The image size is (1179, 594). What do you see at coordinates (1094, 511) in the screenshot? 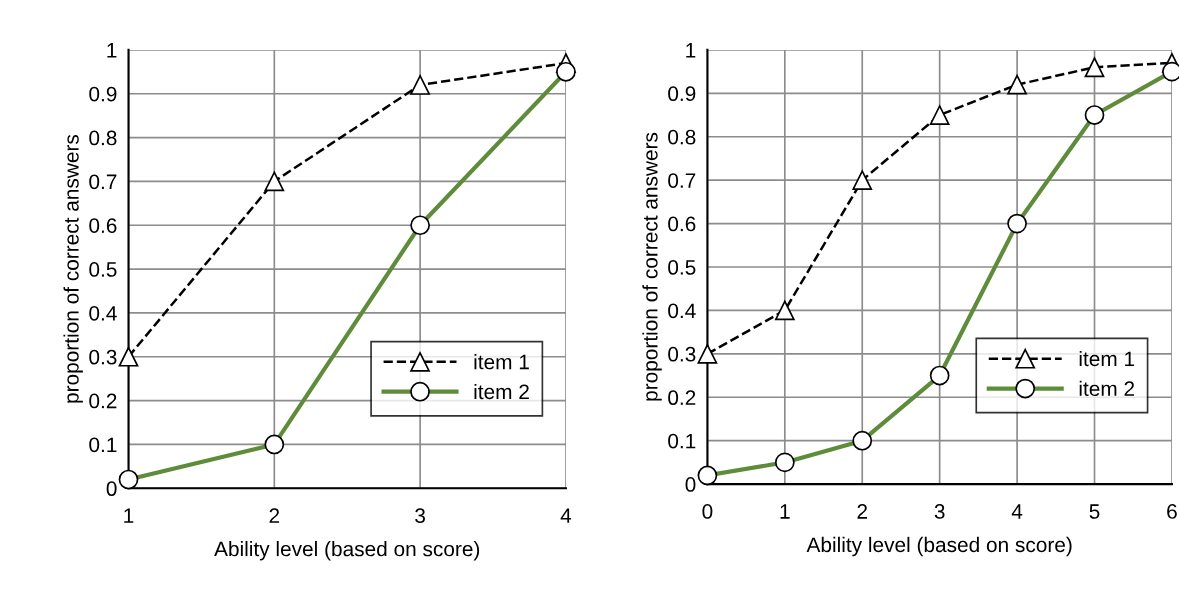
I see `x-tick-label: 5` at bounding box center [1094, 511].